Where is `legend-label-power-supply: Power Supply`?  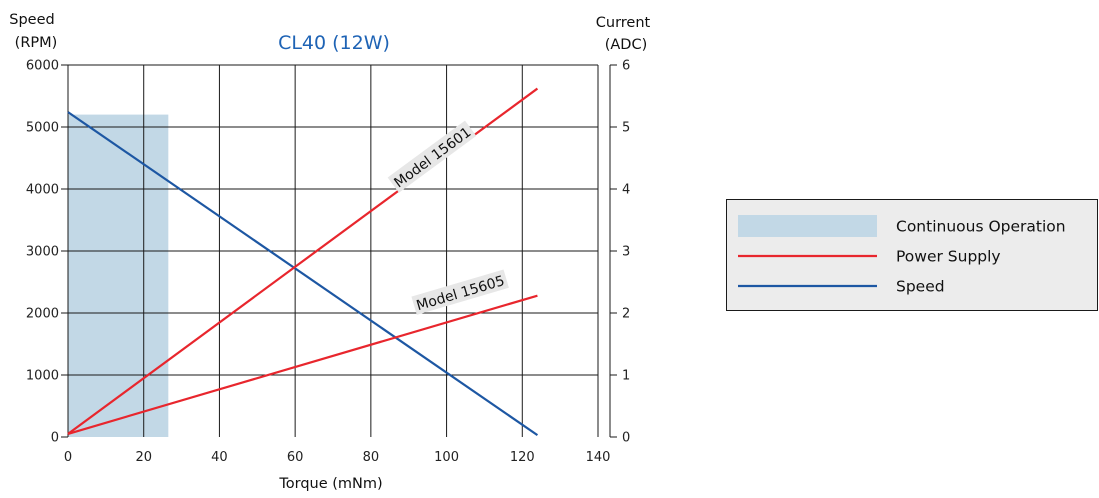
legend-label-power-supply: Power Supply is located at coordinates (948, 257).